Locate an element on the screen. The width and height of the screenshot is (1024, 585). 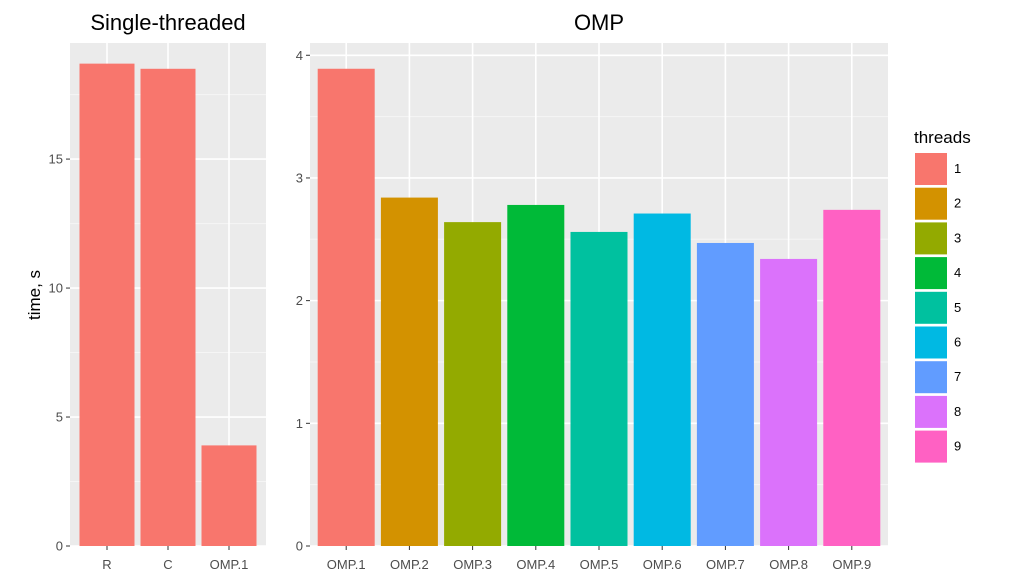
y-tick-label: 2 is located at coordinates (299, 300).